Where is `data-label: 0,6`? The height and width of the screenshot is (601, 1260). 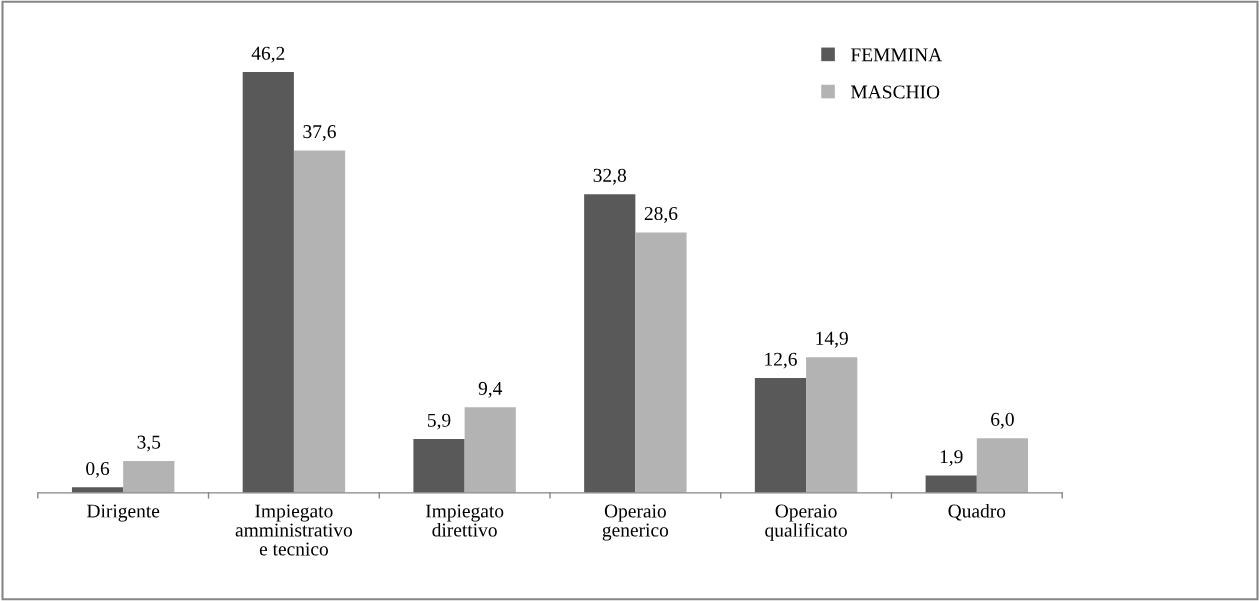 data-label: 0,6 is located at coordinates (98, 469).